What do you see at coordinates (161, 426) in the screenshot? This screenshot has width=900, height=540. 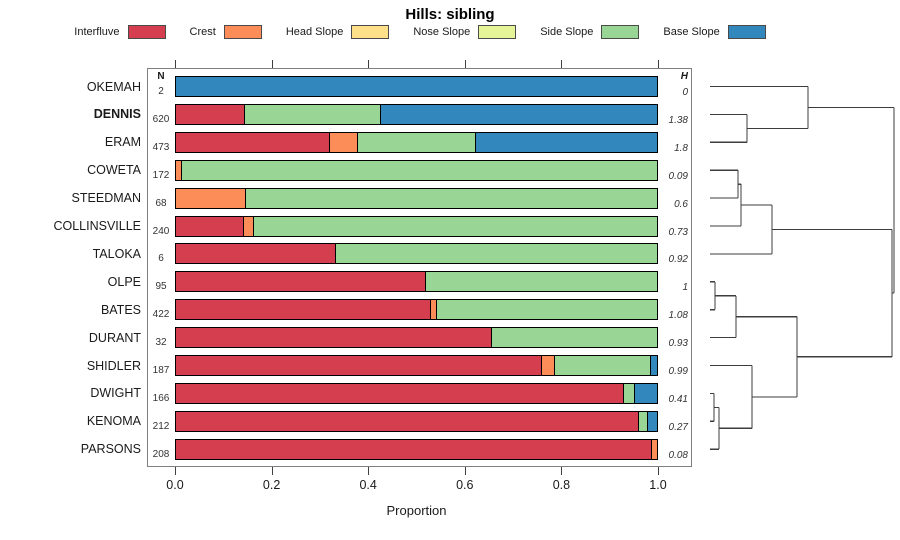 I see `n-value: 212` at bounding box center [161, 426].